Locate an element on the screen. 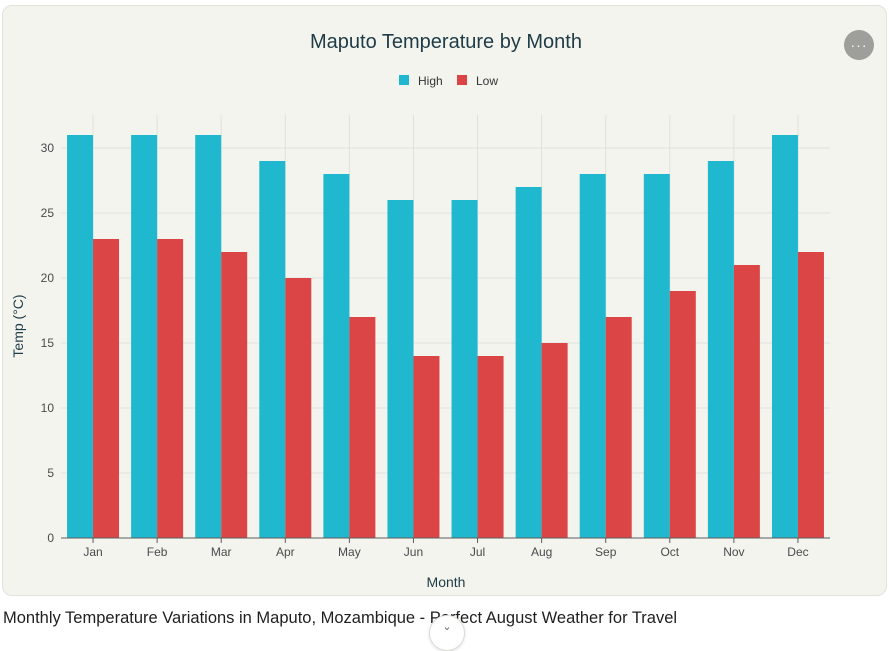 The height and width of the screenshot is (651, 889). ellipsis-icon: ··· is located at coordinates (859, 45).